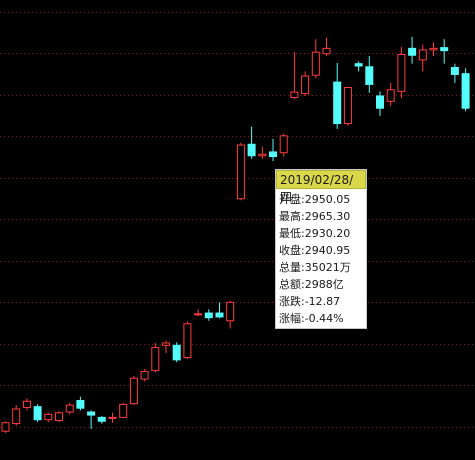 The width and height of the screenshot is (475, 460). What do you see at coordinates (315, 199) in the screenshot?
I see `tooltip-open: 开盘:2950.05` at bounding box center [315, 199].